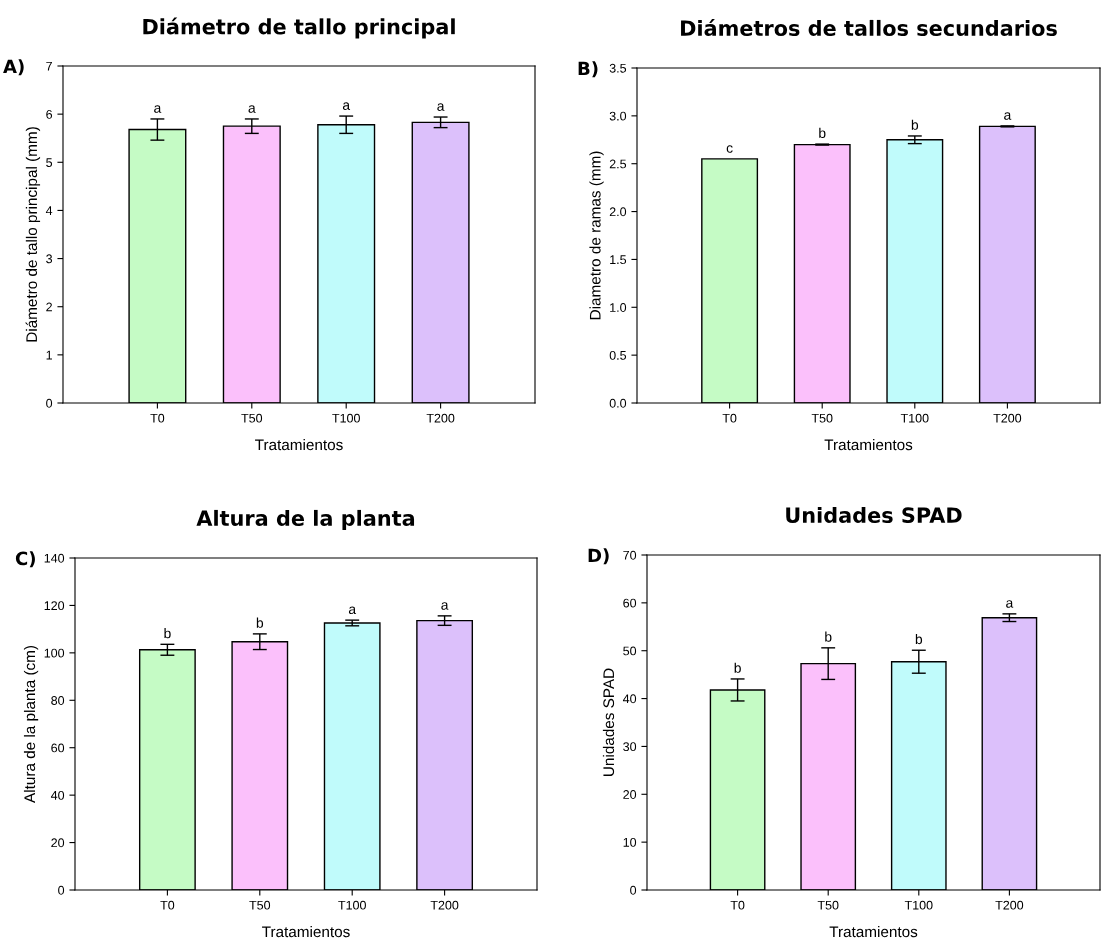 This screenshot has height=951, width=1110. What do you see at coordinates (618, 260) in the screenshot?
I see `y-tick-label: 1.5` at bounding box center [618, 260].